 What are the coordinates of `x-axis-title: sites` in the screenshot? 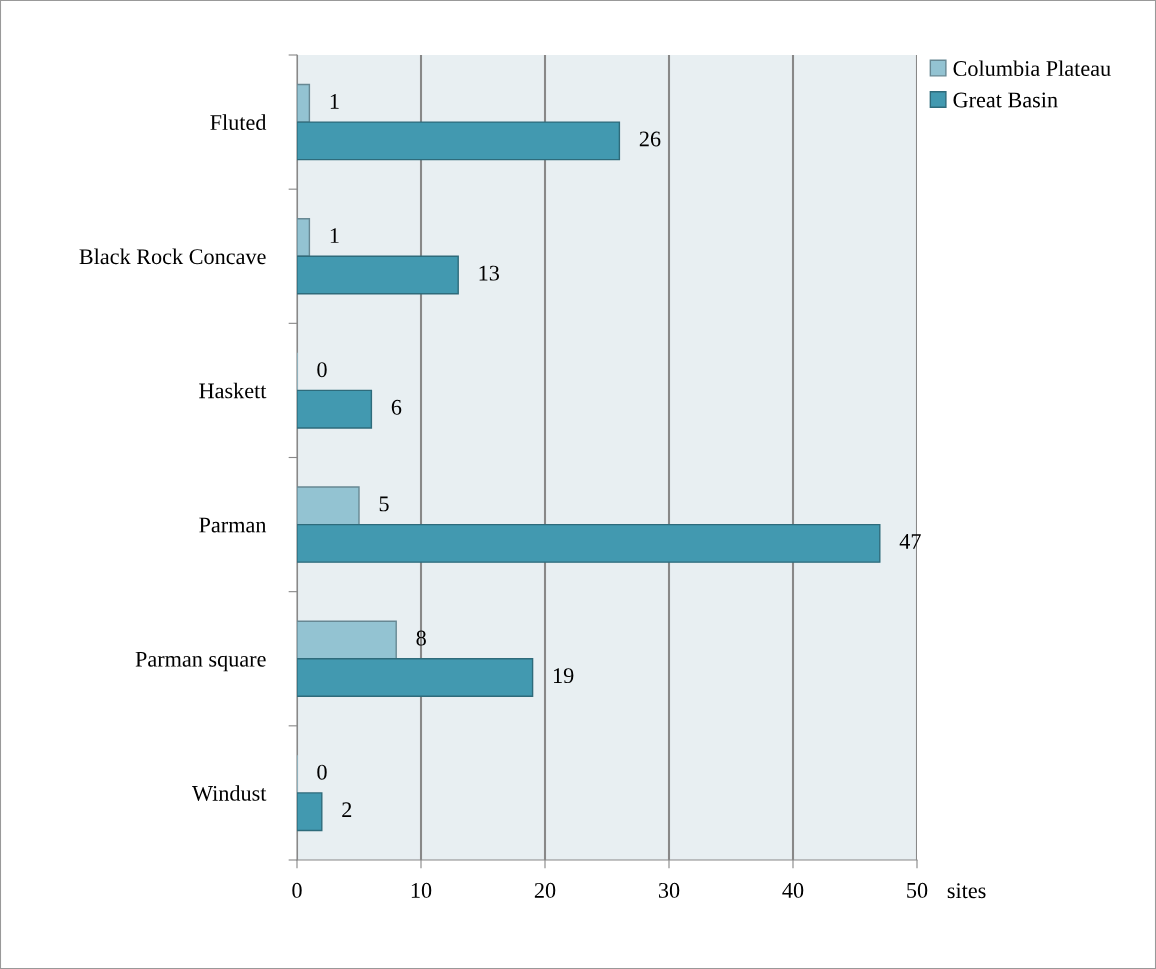 It's located at (966, 891).